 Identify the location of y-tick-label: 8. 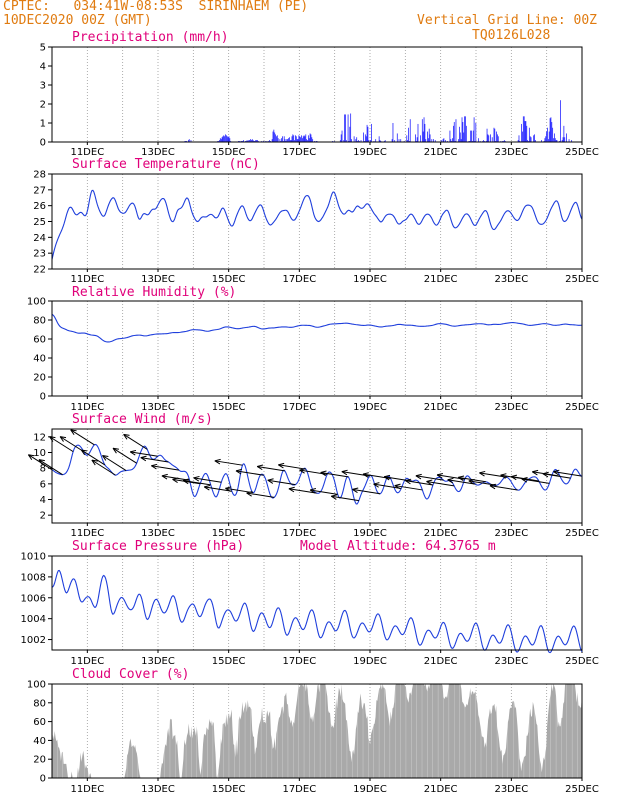
(43, 469).